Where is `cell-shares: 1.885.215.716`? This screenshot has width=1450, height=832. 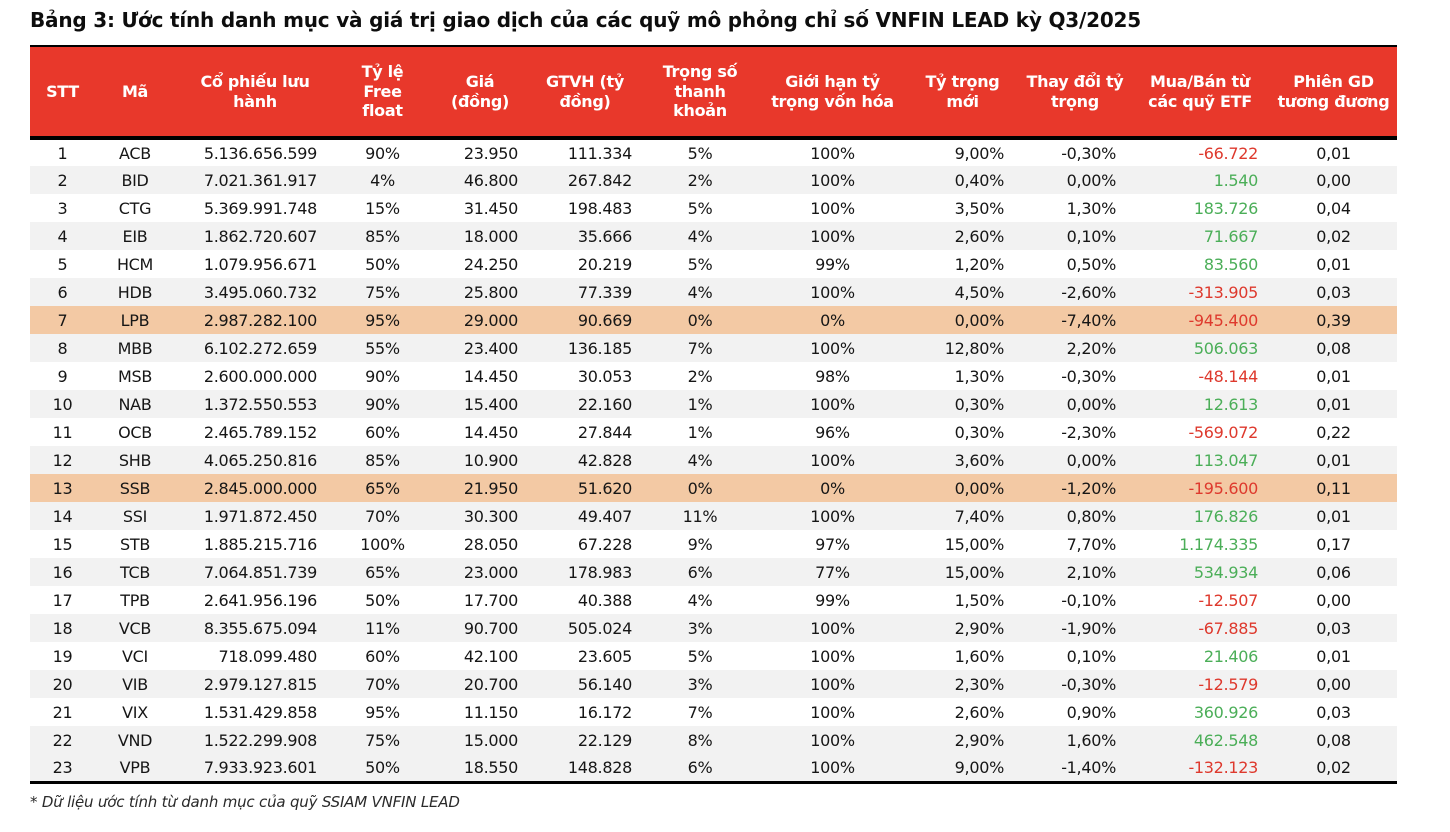 cell-shares: 1.885.215.716 is located at coordinates (260, 544).